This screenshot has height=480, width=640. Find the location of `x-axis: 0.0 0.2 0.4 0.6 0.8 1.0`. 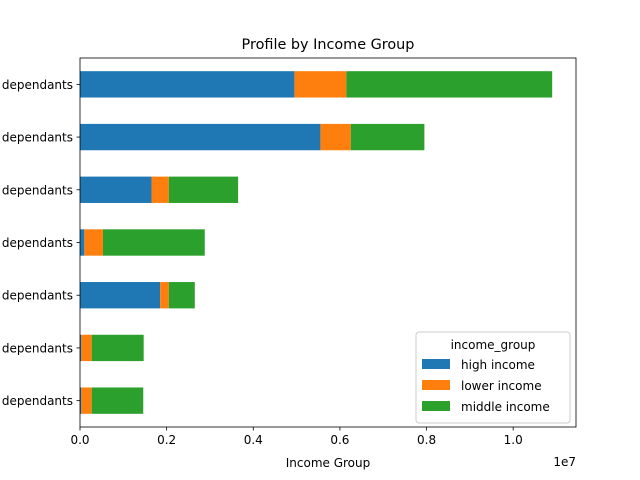

x-axis: 0.0 0.2 0.4 0.6 0.8 1.0 is located at coordinates (296, 437).